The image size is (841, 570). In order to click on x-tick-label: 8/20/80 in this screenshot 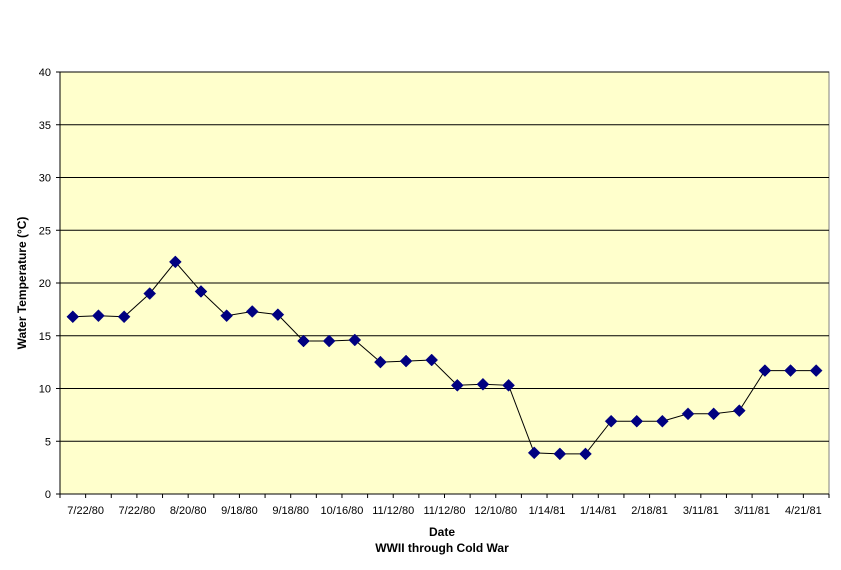, I will do `click(188, 511)`.